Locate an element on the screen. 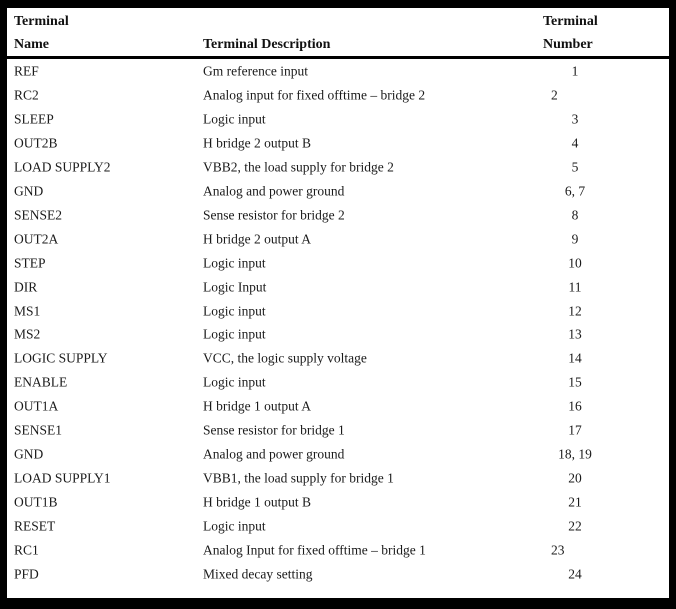 Image resolution: width=676 pixels, height=609 pixels. terminal-name-cell: SENSE2 is located at coordinates (38, 214).